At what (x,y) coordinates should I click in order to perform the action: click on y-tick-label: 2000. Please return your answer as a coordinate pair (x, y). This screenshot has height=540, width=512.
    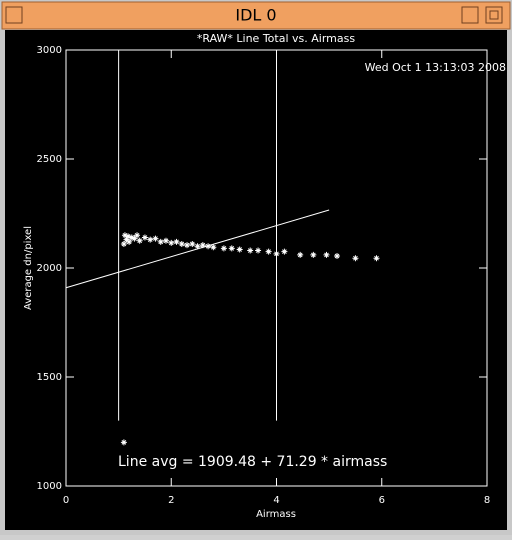
    Looking at the image, I should click on (49, 268).